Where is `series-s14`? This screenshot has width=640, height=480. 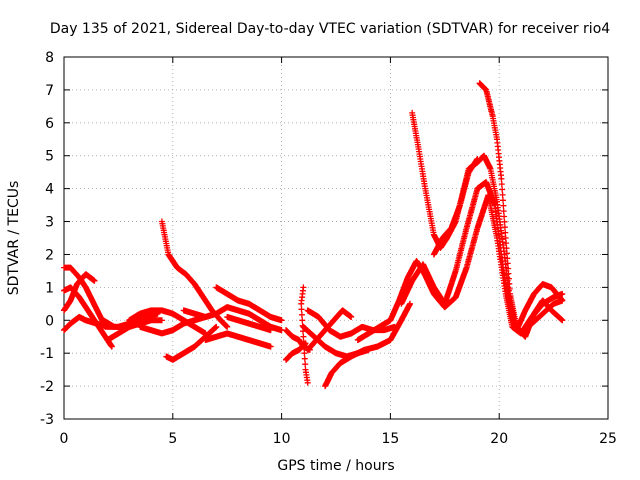
series-s14 is located at coordinates (249, 324).